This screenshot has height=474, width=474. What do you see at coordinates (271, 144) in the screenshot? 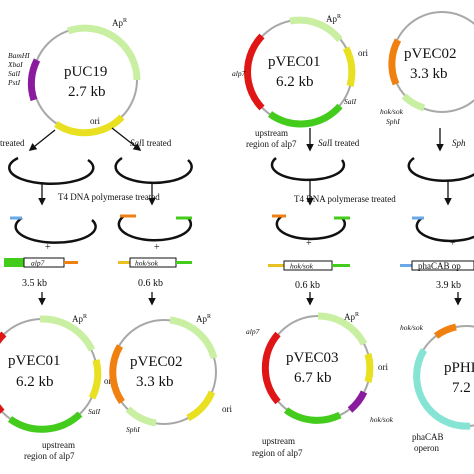
I see `pvec01t-upstream-2: region of alp7` at bounding box center [271, 144].